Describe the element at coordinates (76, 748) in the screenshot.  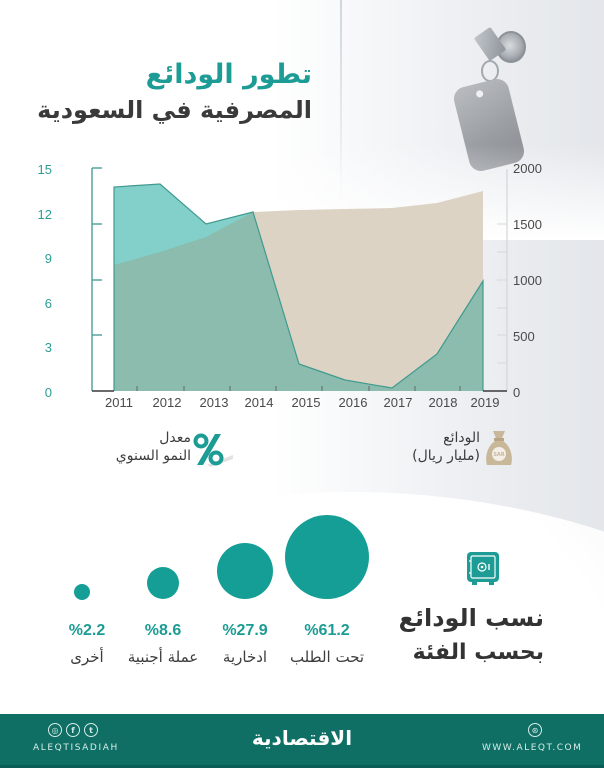
I see `social-handle: ALEQTISADIAH` at that location.